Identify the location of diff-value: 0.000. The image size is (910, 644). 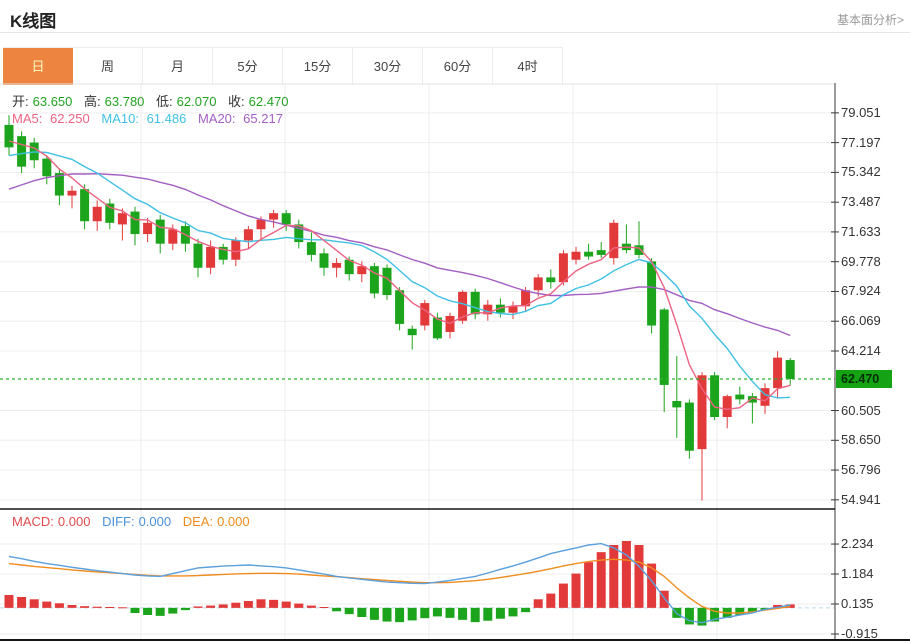
(155, 521).